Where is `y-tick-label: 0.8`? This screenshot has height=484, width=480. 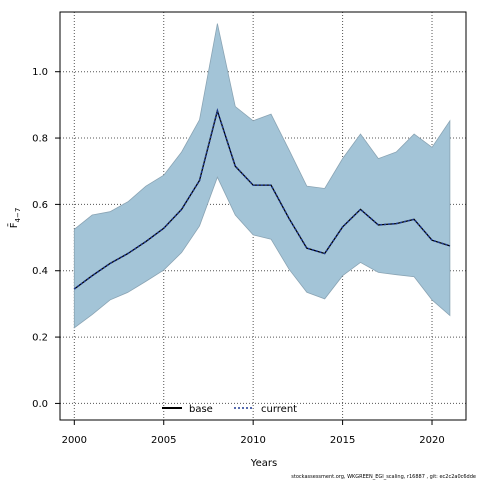
y-tick-label: 0.8 is located at coordinates (40, 139).